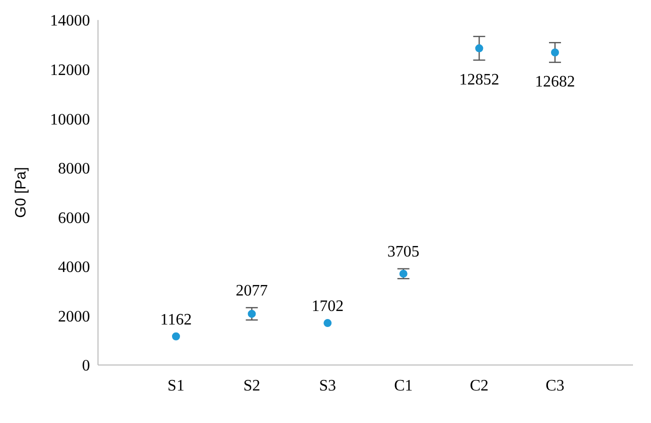 This screenshot has height=423, width=651. Describe the element at coordinates (327, 385) in the screenshot. I see `x-tick-label: S3` at that location.